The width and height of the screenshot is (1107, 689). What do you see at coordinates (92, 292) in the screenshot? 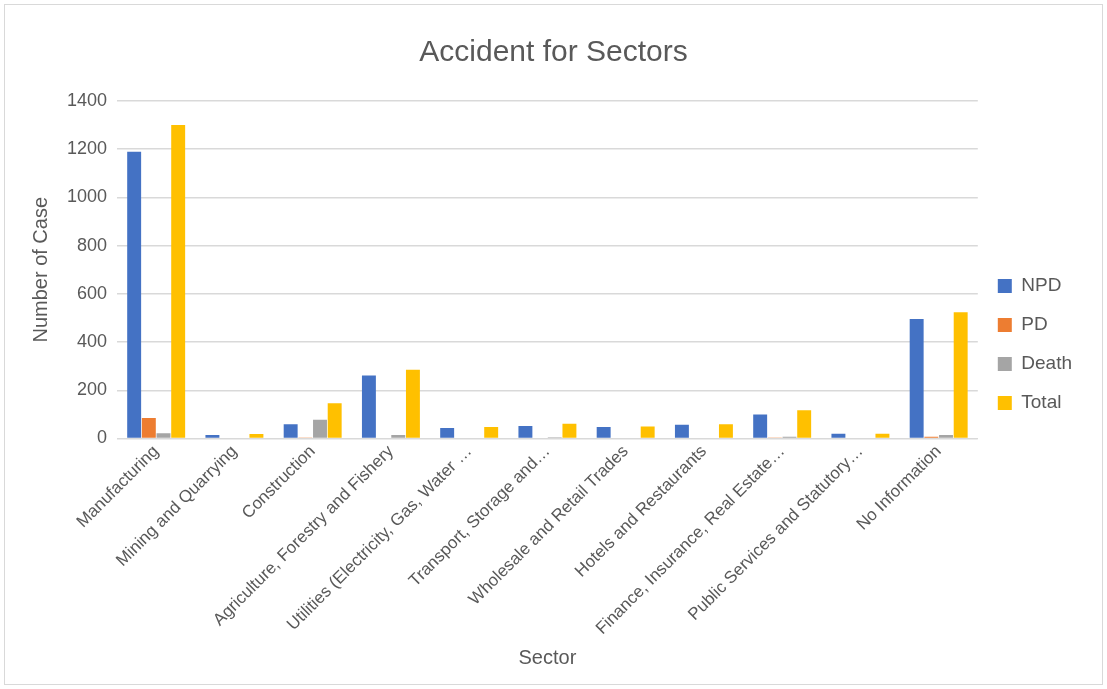
I see `y-tick-label: 600` at bounding box center [92, 292].